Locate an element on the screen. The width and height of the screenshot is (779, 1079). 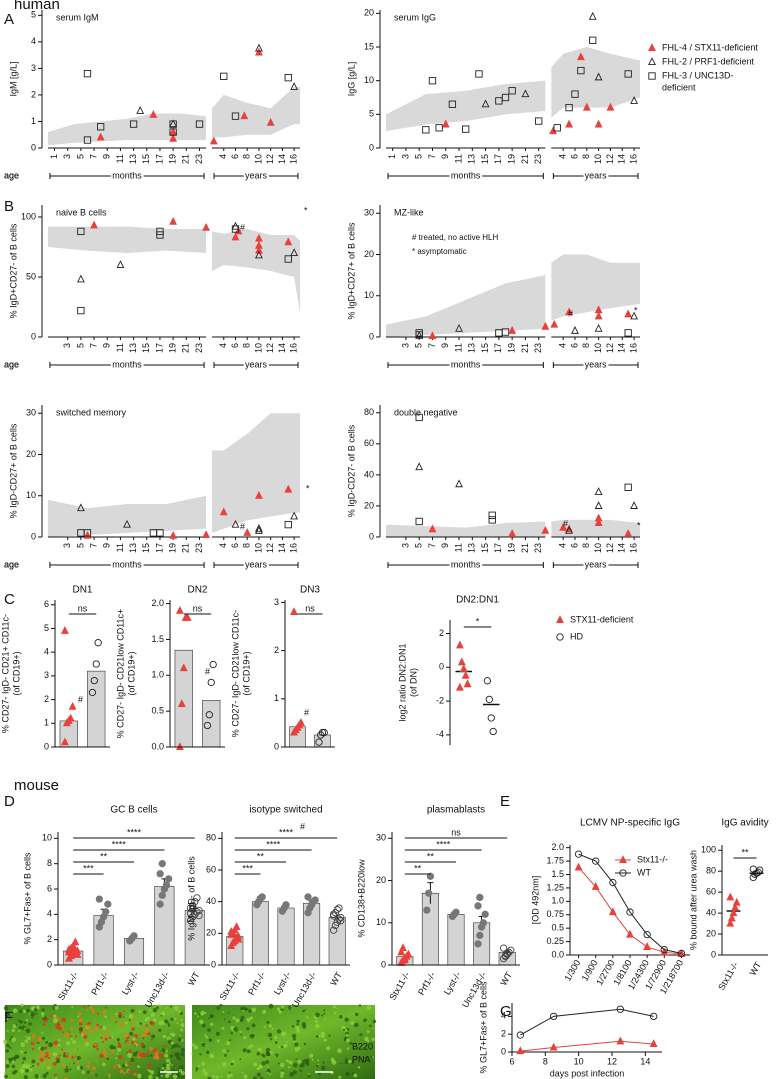
point-note: # is located at coordinates (306, 712).